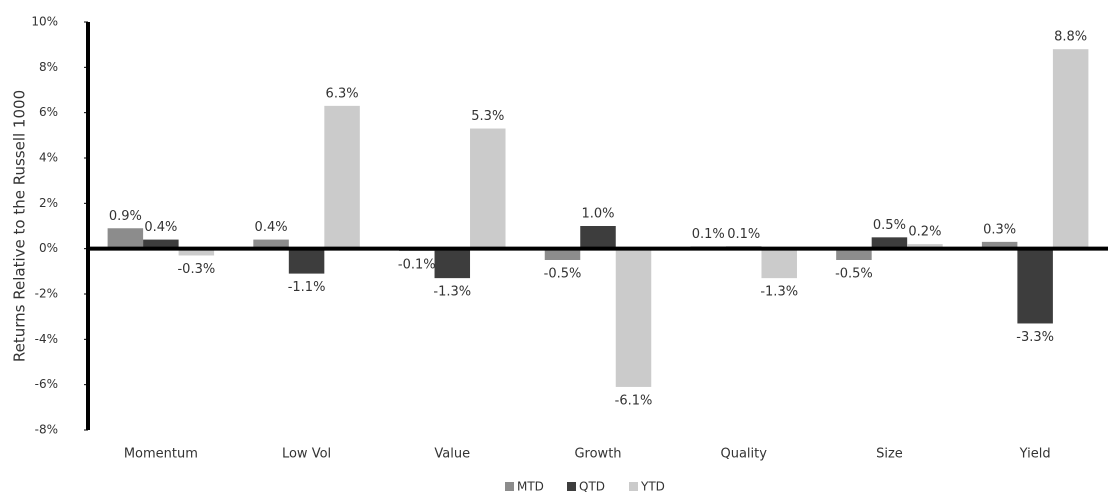  I want to click on legend-label: MTD, so click(530, 487).